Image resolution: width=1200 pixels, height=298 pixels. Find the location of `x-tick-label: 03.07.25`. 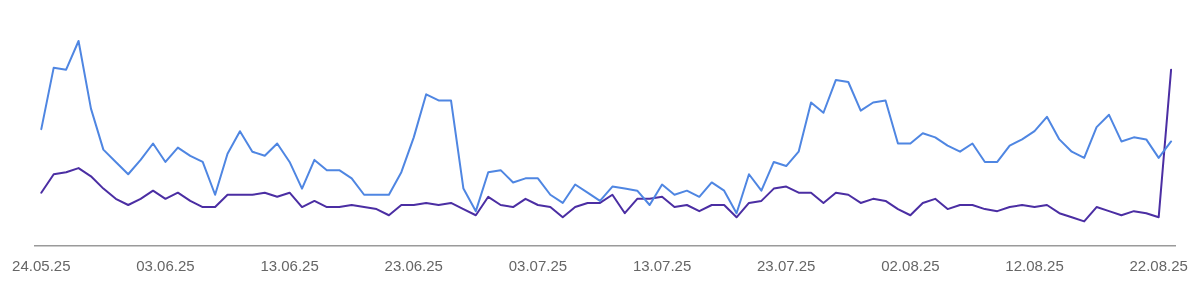

x-tick-label: 03.07.25 is located at coordinates (538, 266).